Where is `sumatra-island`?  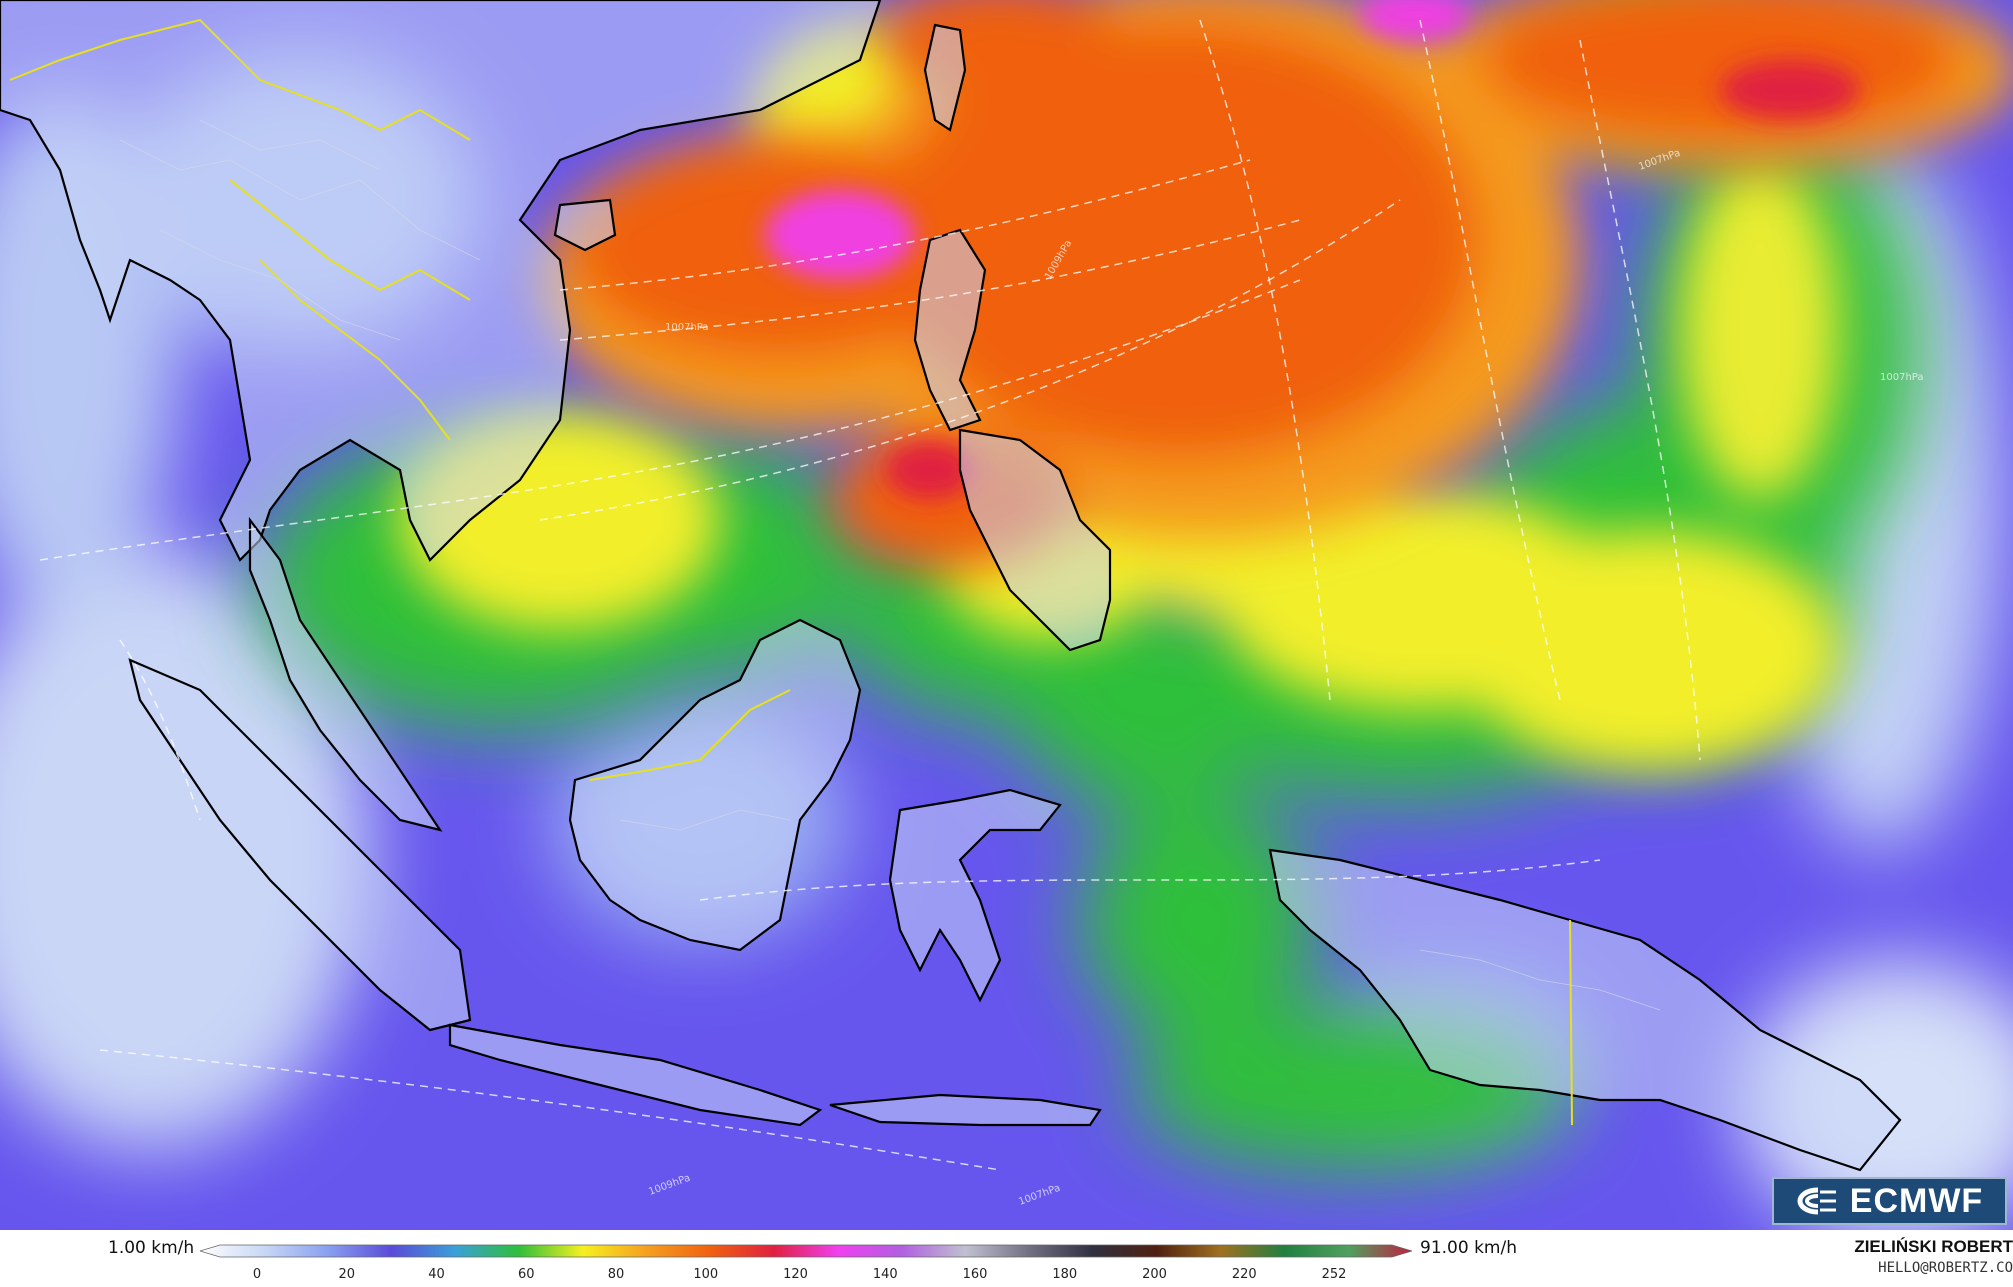 sumatra-island is located at coordinates (300, 845).